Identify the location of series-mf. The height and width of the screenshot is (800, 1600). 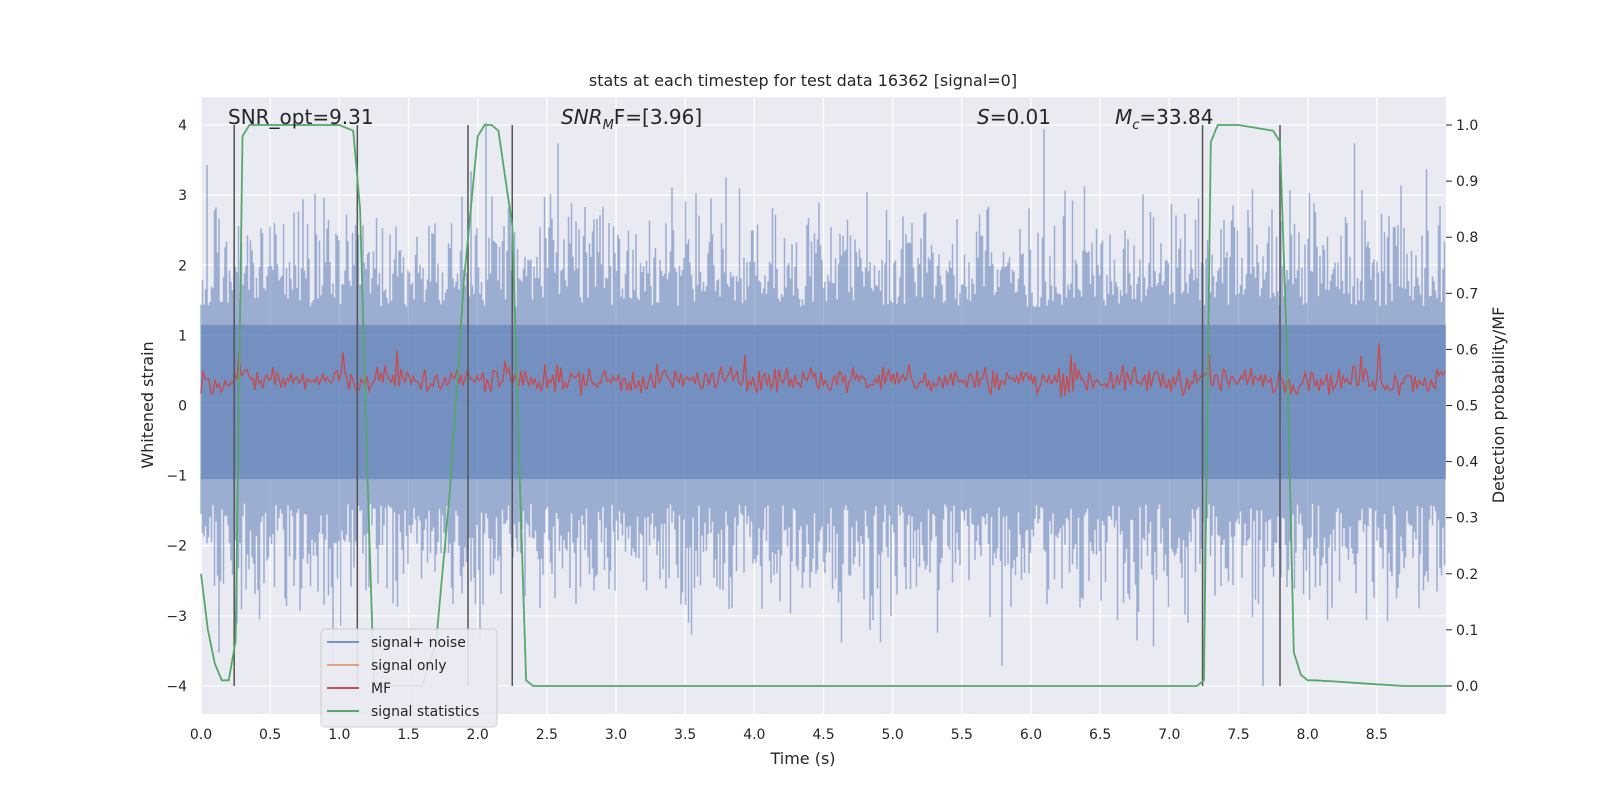
(823, 370).